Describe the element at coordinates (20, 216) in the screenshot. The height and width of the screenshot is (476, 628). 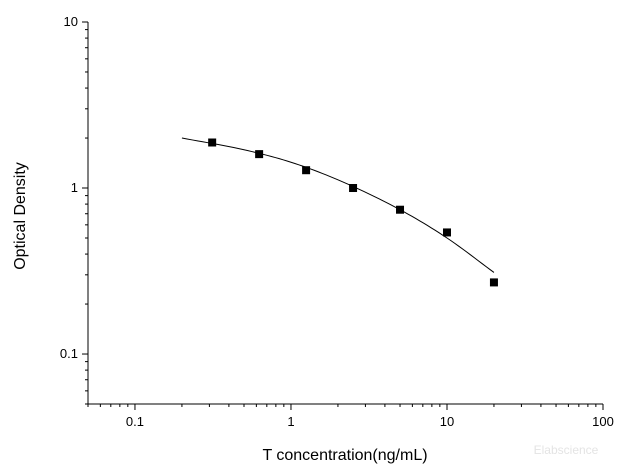
I see `y-axis-title: Optical Density` at that location.